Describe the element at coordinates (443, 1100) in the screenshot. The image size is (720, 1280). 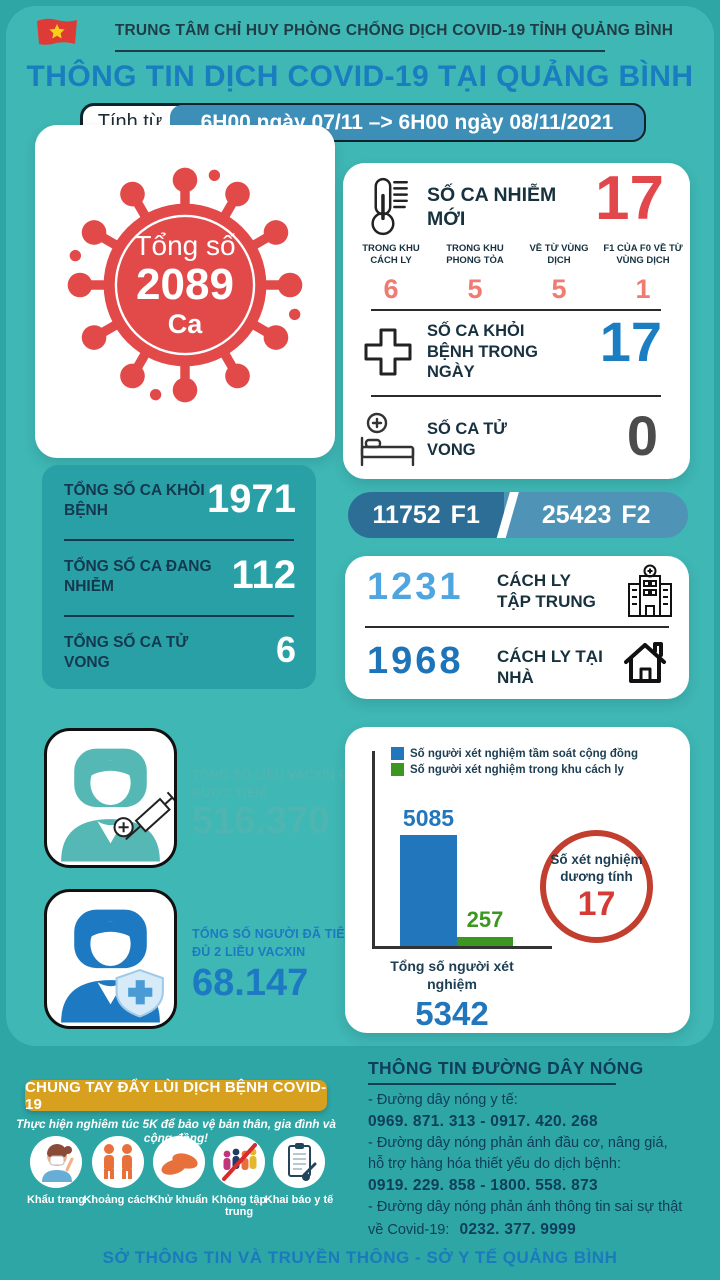
I see `hotline-line: - Đường dây nóng y tế:` at that location.